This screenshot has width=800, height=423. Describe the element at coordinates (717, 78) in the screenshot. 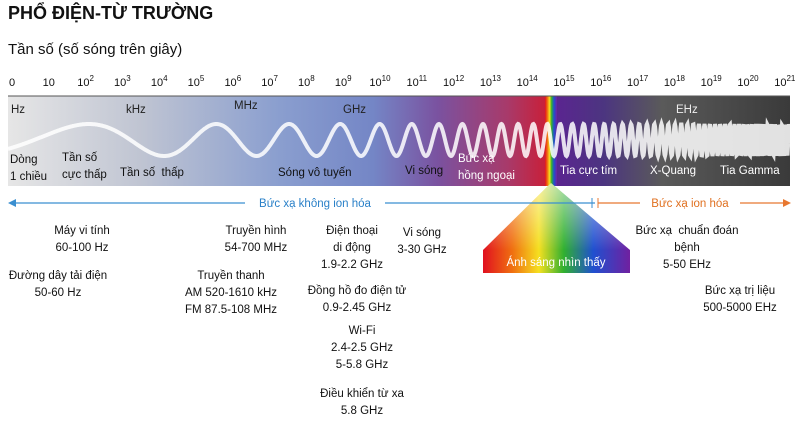

I see `tick-exp: 19` at that location.